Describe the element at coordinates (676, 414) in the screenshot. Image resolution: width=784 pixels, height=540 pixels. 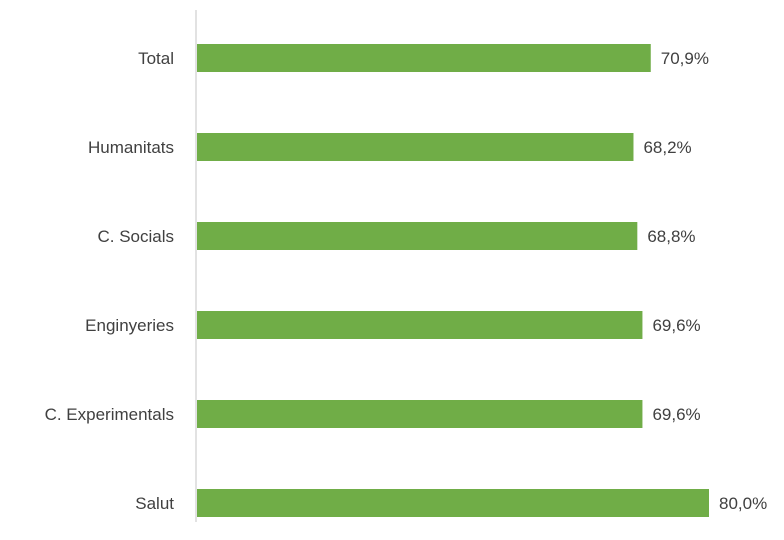
I see `value-label-4: 69,6%` at that location.